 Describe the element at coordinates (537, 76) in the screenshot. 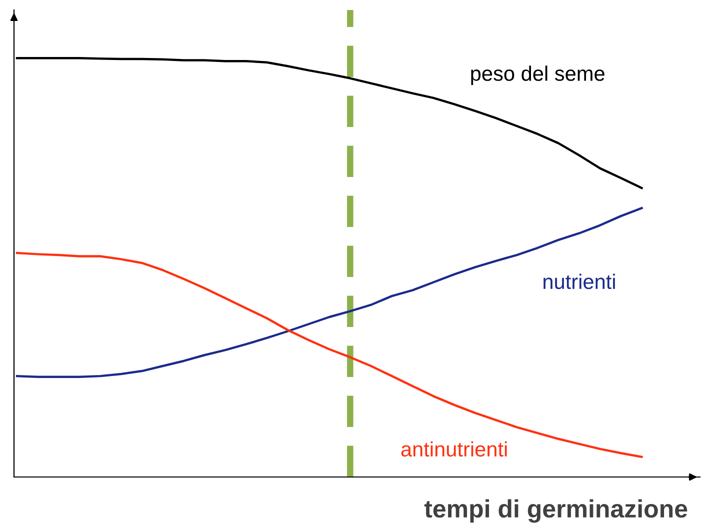

I see `series-label: peso del seme` at that location.